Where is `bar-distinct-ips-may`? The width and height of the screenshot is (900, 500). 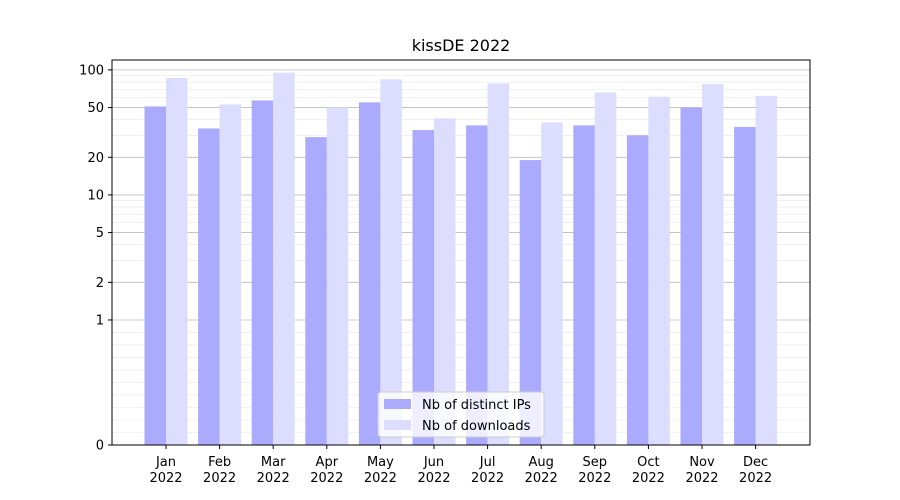
bar-distinct-ips-may is located at coordinates (369, 273).